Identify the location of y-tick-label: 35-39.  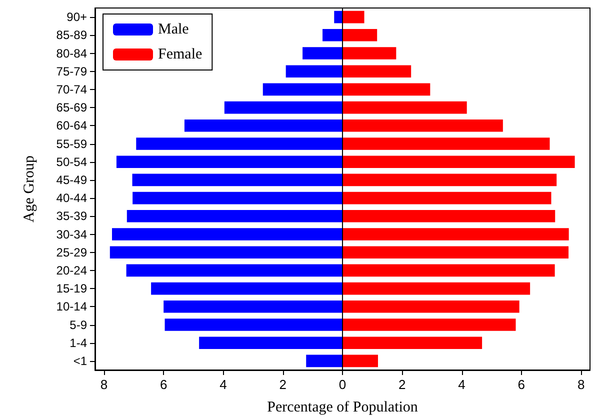
(72, 216).